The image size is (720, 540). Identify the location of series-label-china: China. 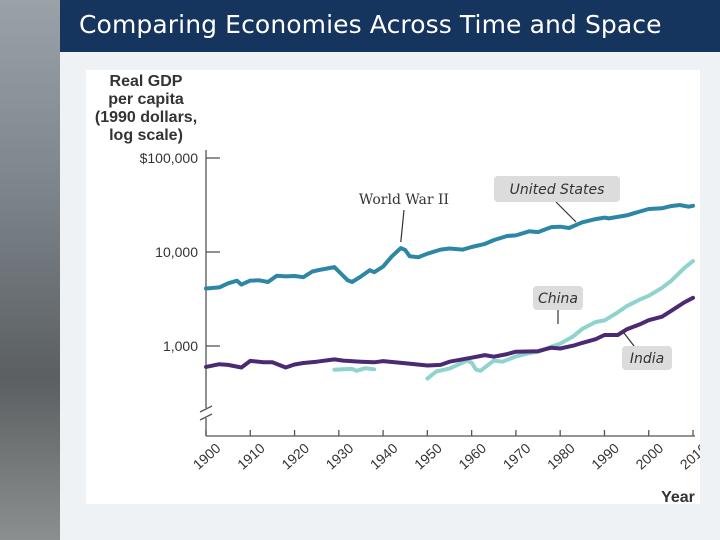
(558, 299).